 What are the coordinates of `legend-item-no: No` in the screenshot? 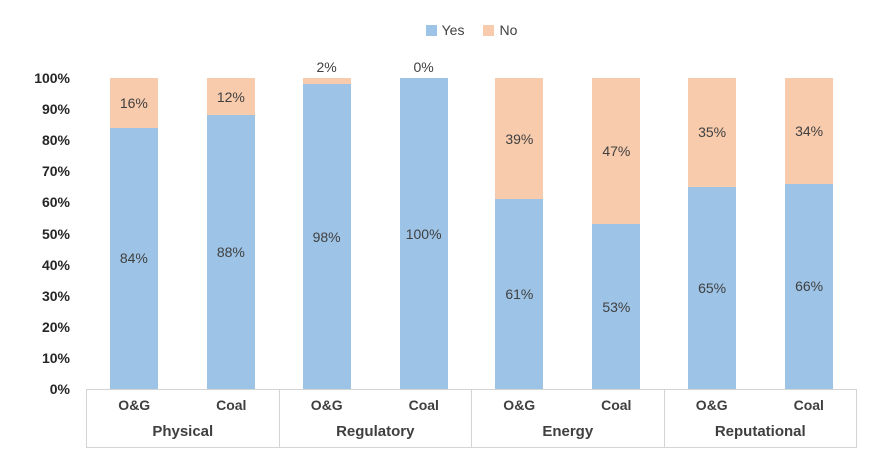 It's located at (500, 30).